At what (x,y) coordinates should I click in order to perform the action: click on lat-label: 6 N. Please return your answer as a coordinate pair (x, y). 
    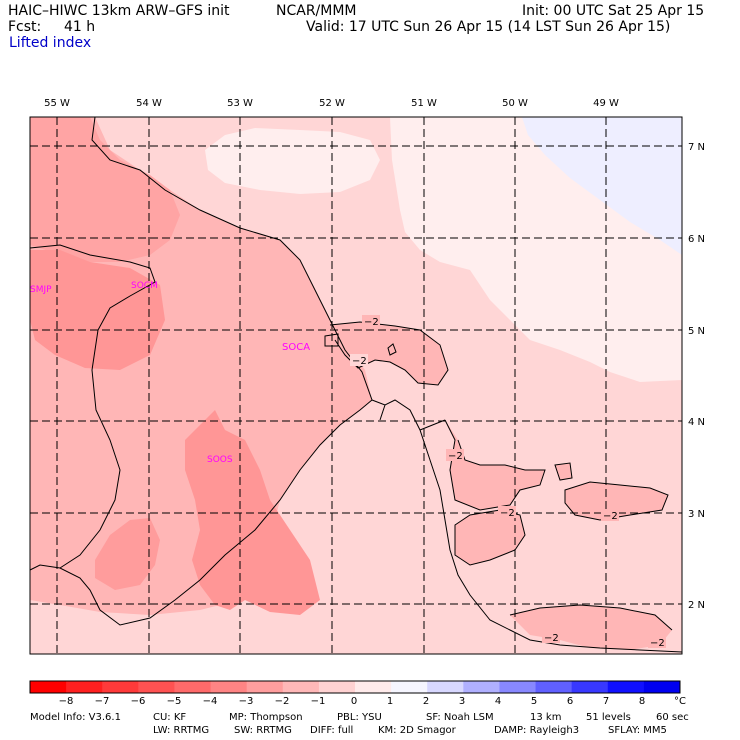
    Looking at the image, I should click on (696, 239).